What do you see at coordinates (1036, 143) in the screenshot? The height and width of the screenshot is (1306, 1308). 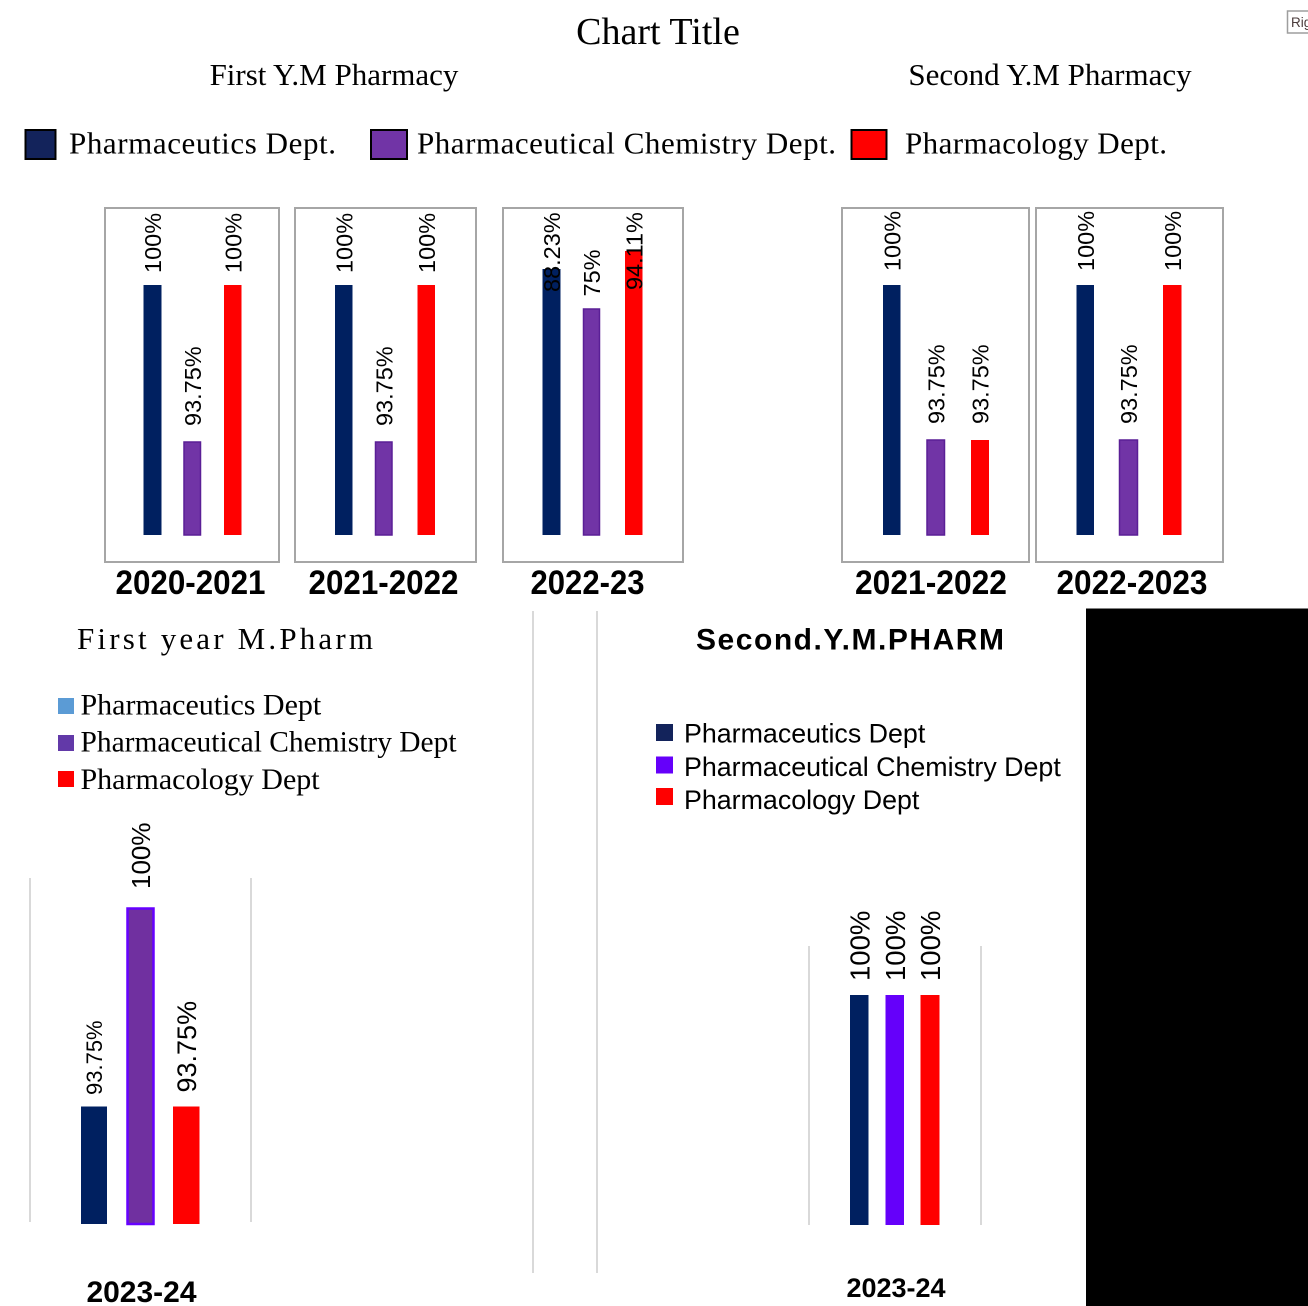 I see `svg-text: Pharmacology Dept.` at bounding box center [1036, 143].